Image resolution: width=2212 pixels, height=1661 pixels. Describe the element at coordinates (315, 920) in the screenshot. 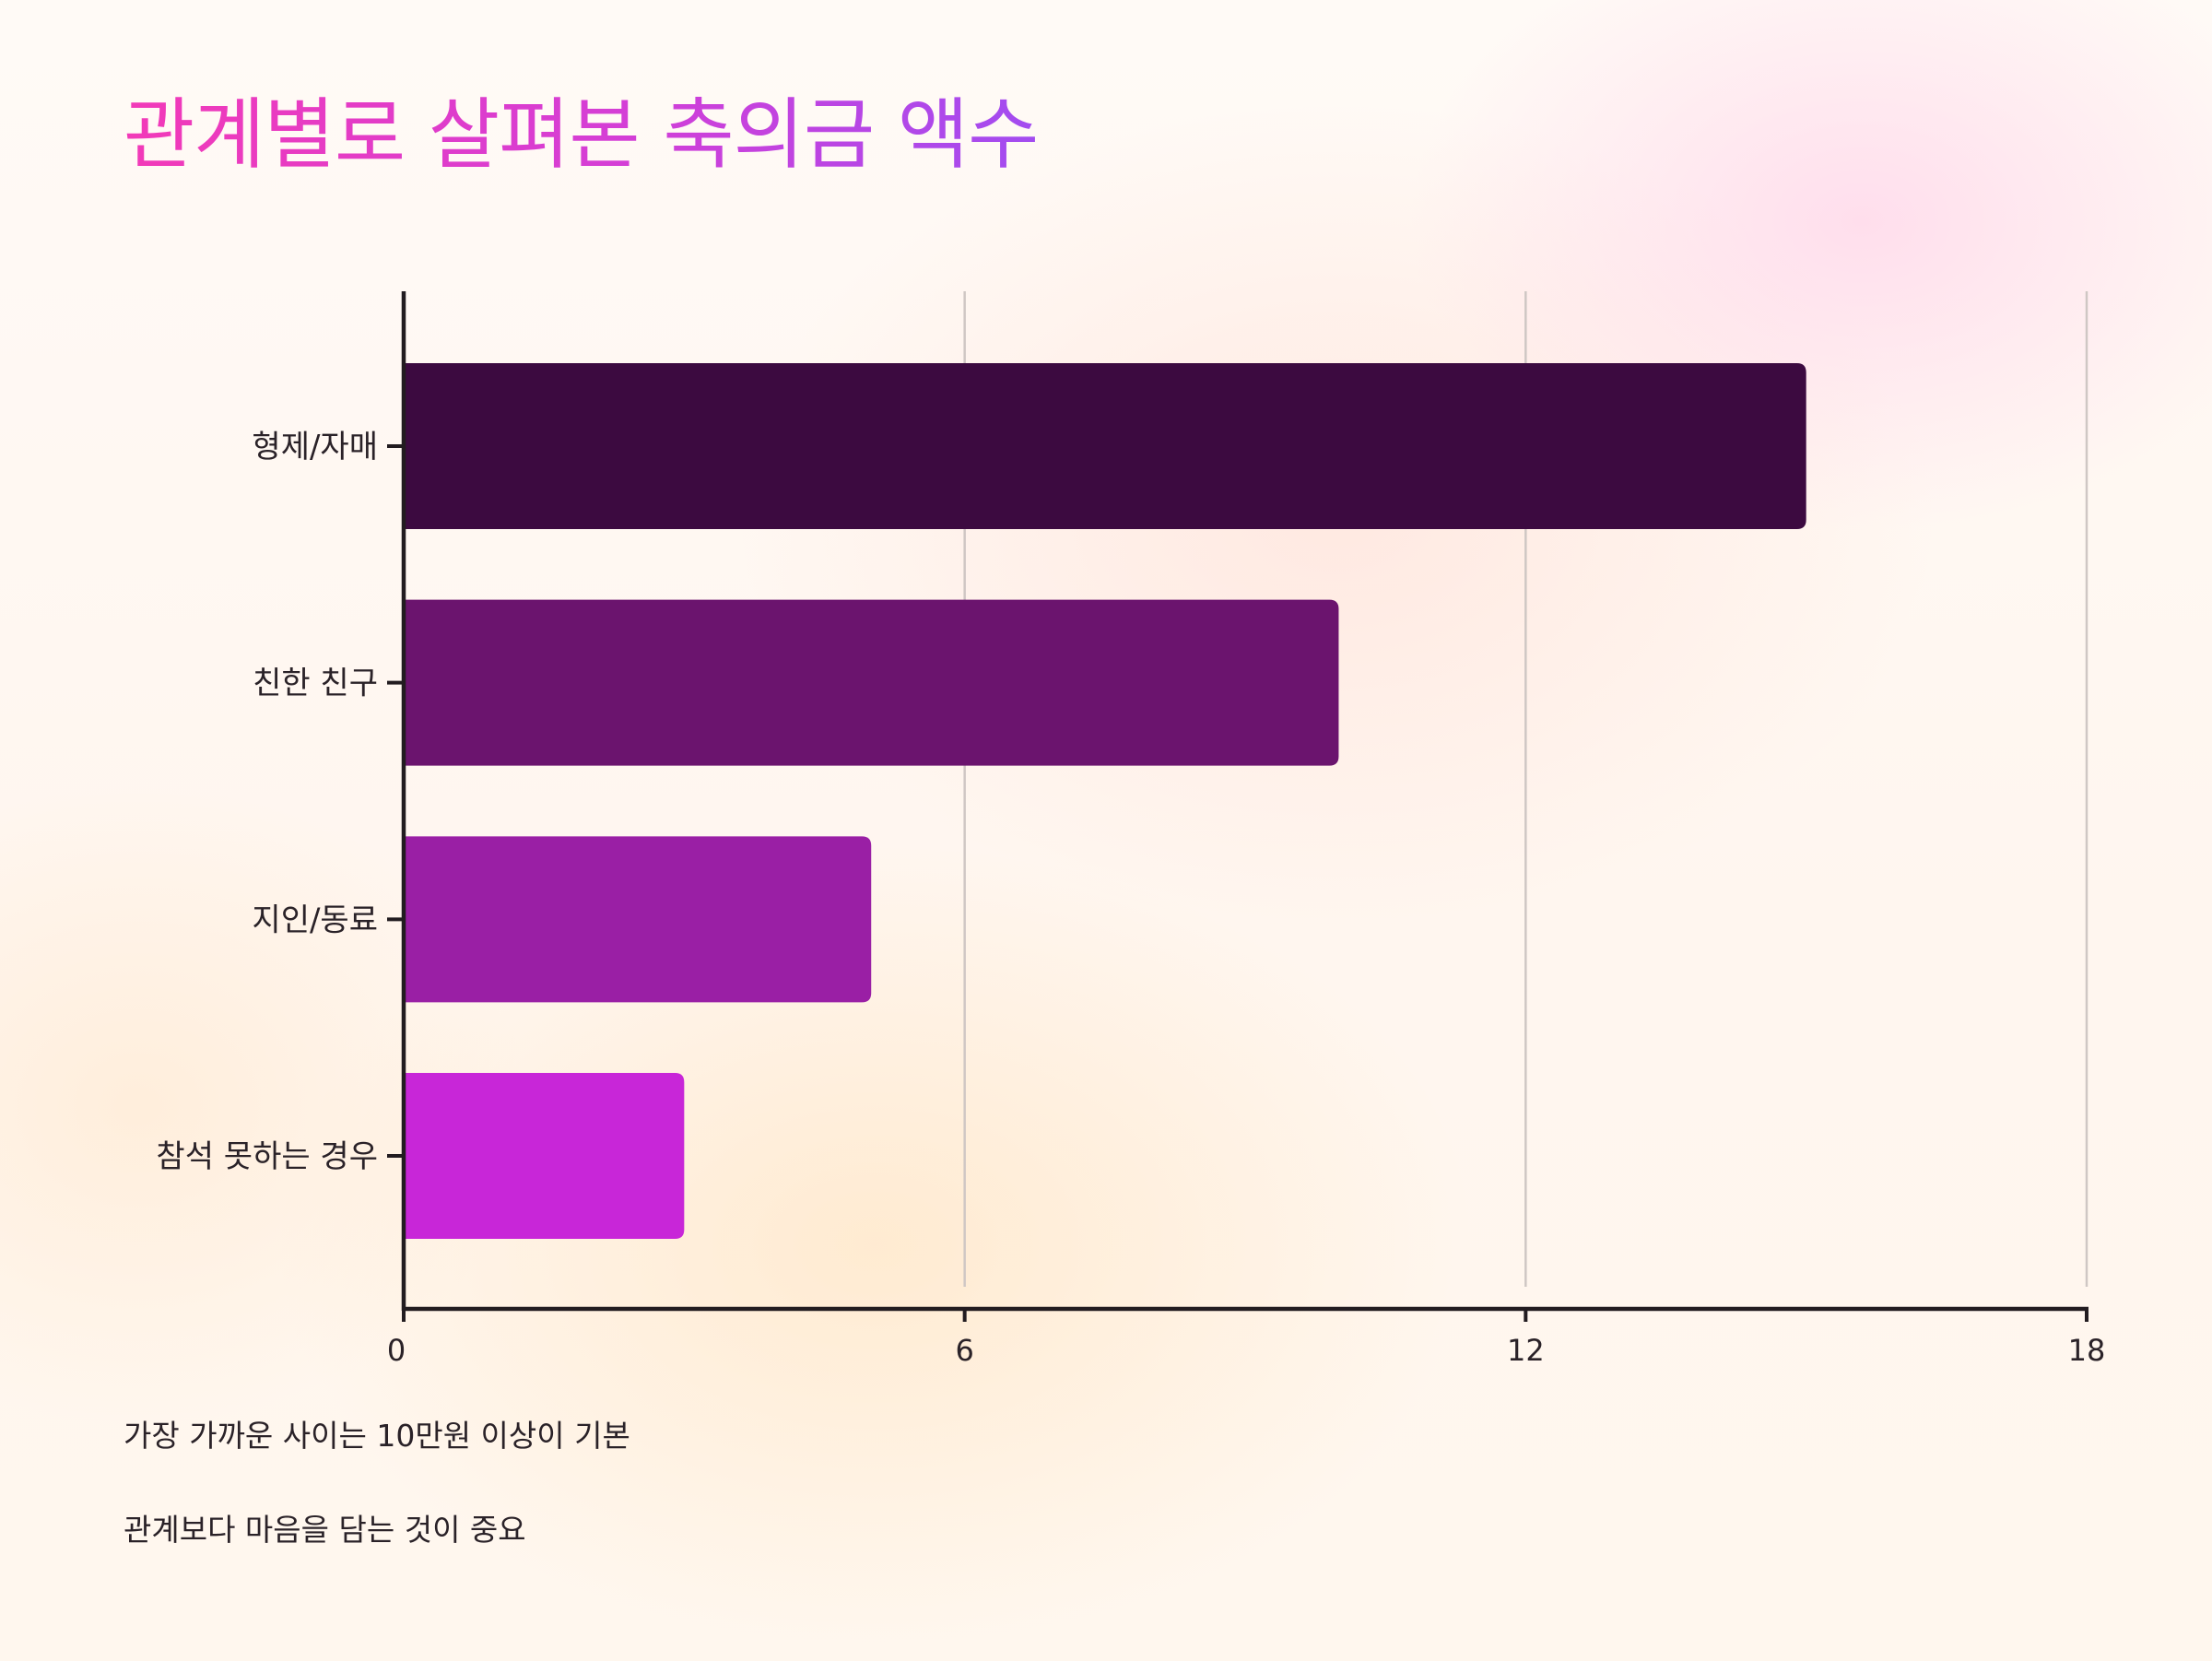

I see `category-label-3: 지인/동료` at that location.